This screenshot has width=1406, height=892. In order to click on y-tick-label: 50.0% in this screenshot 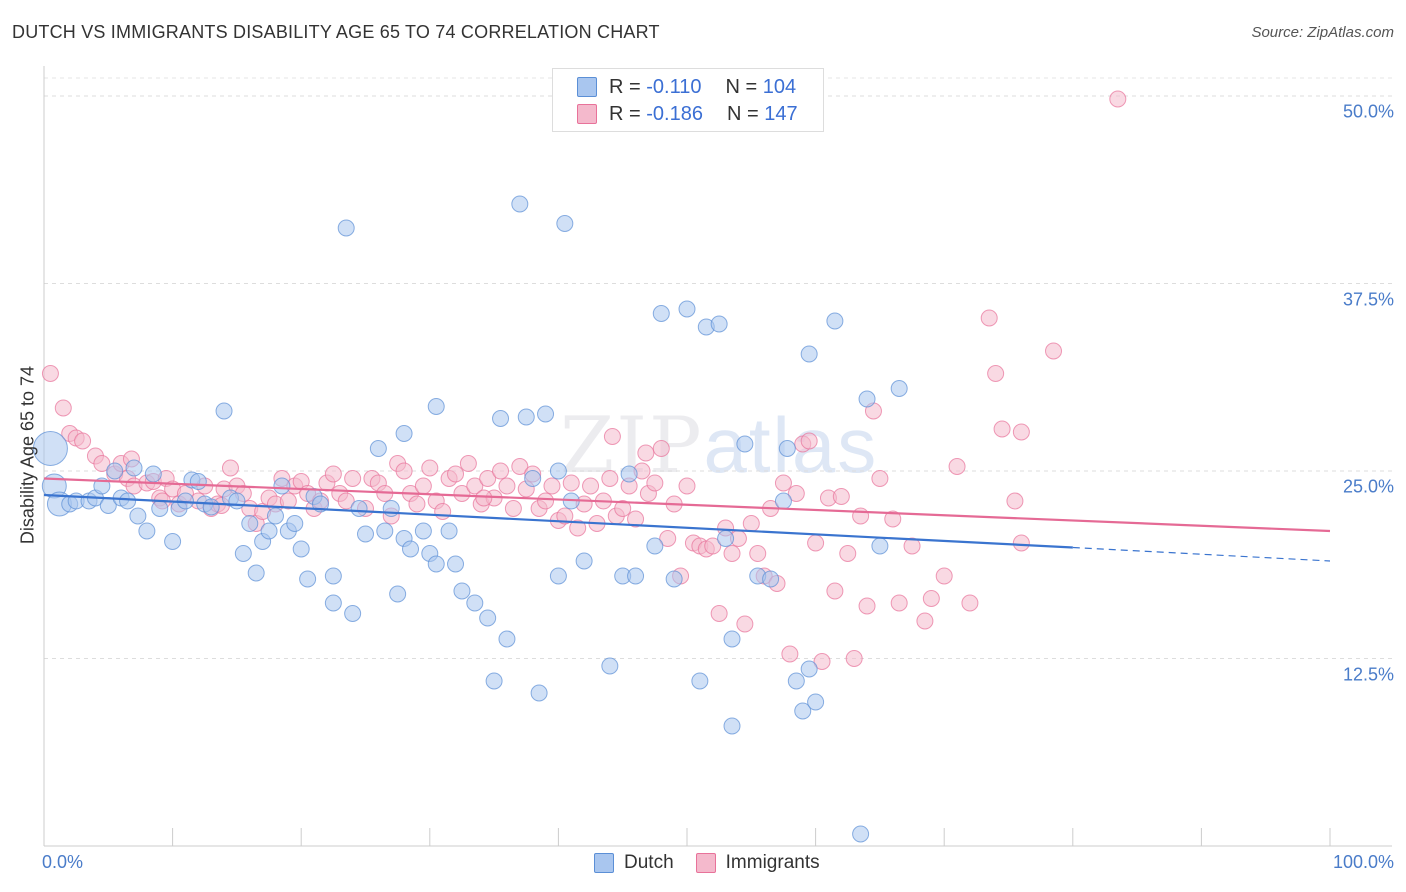, I will do `click(1368, 111)`.